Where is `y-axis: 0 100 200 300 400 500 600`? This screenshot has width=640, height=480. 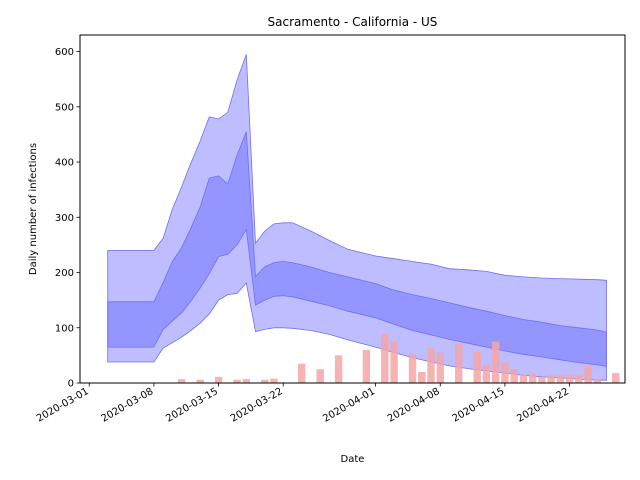 y-axis: 0 100 200 300 400 500 600 is located at coordinates (67, 218).